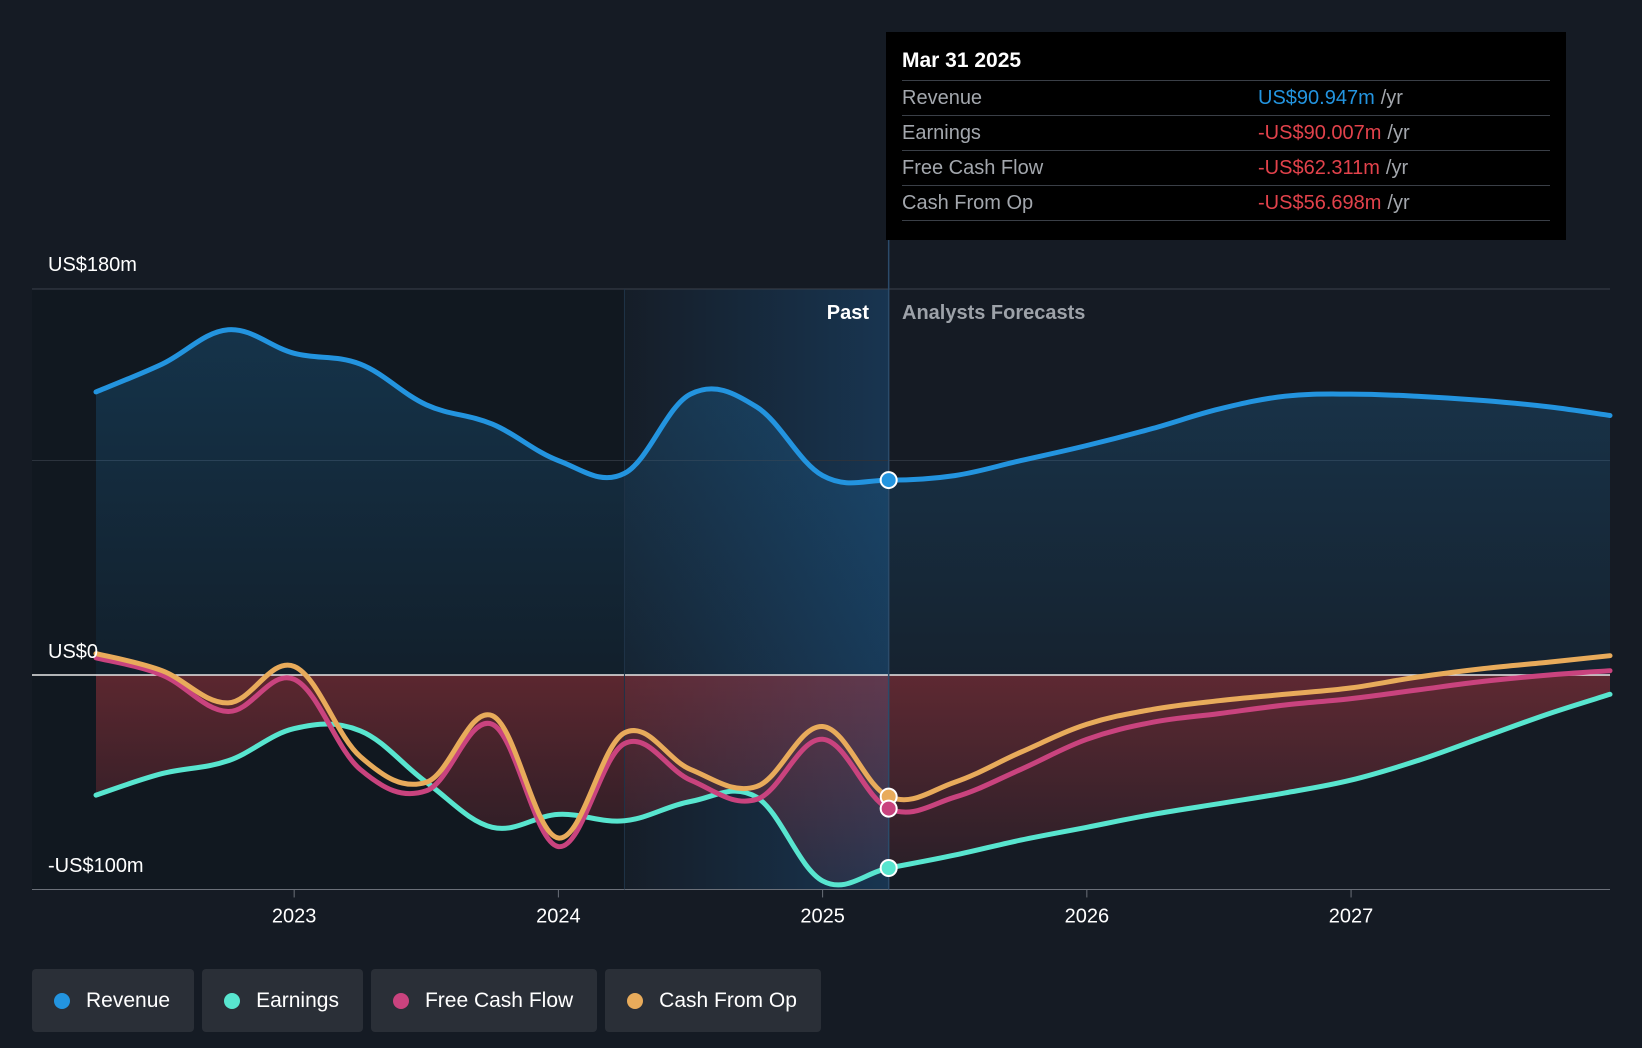  I want to click on tooltip-label: Cash From Op, so click(968, 203).